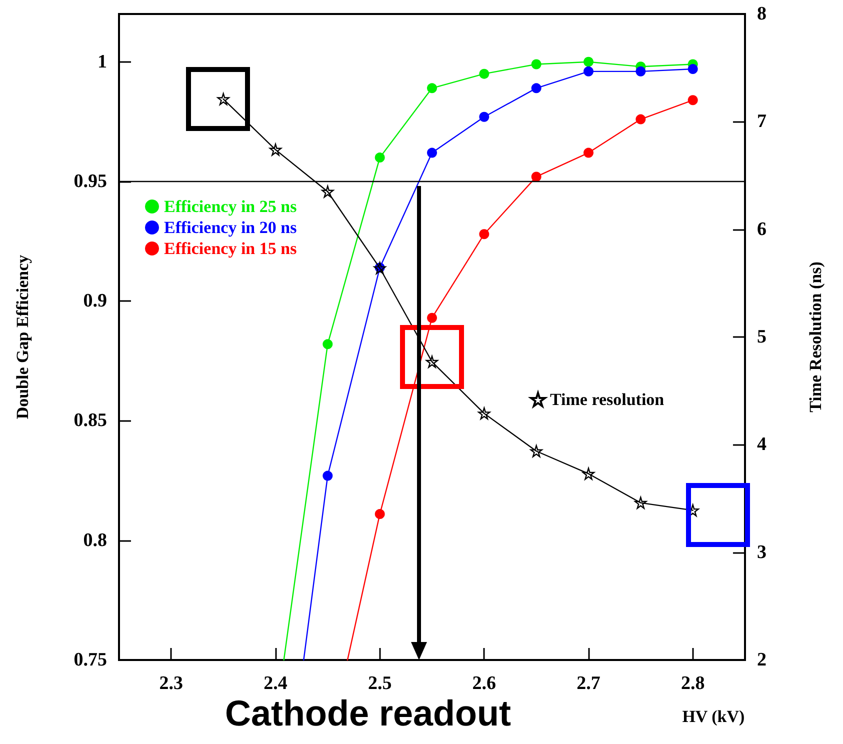 The height and width of the screenshot is (744, 843). What do you see at coordinates (90, 181) in the screenshot?
I see `y-tick-label: 0.95` at bounding box center [90, 181].